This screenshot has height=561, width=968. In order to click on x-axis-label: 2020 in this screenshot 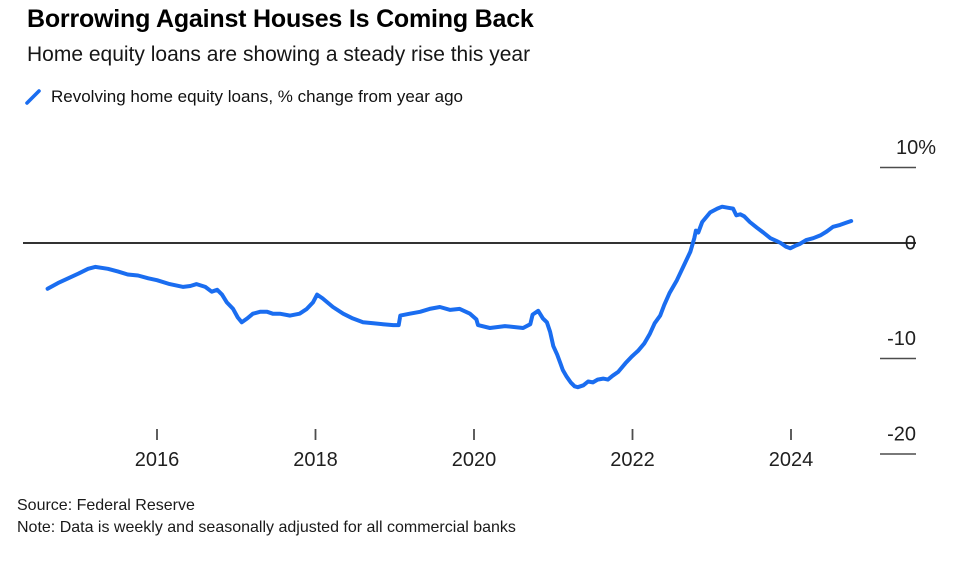, I will do `click(474, 460)`.